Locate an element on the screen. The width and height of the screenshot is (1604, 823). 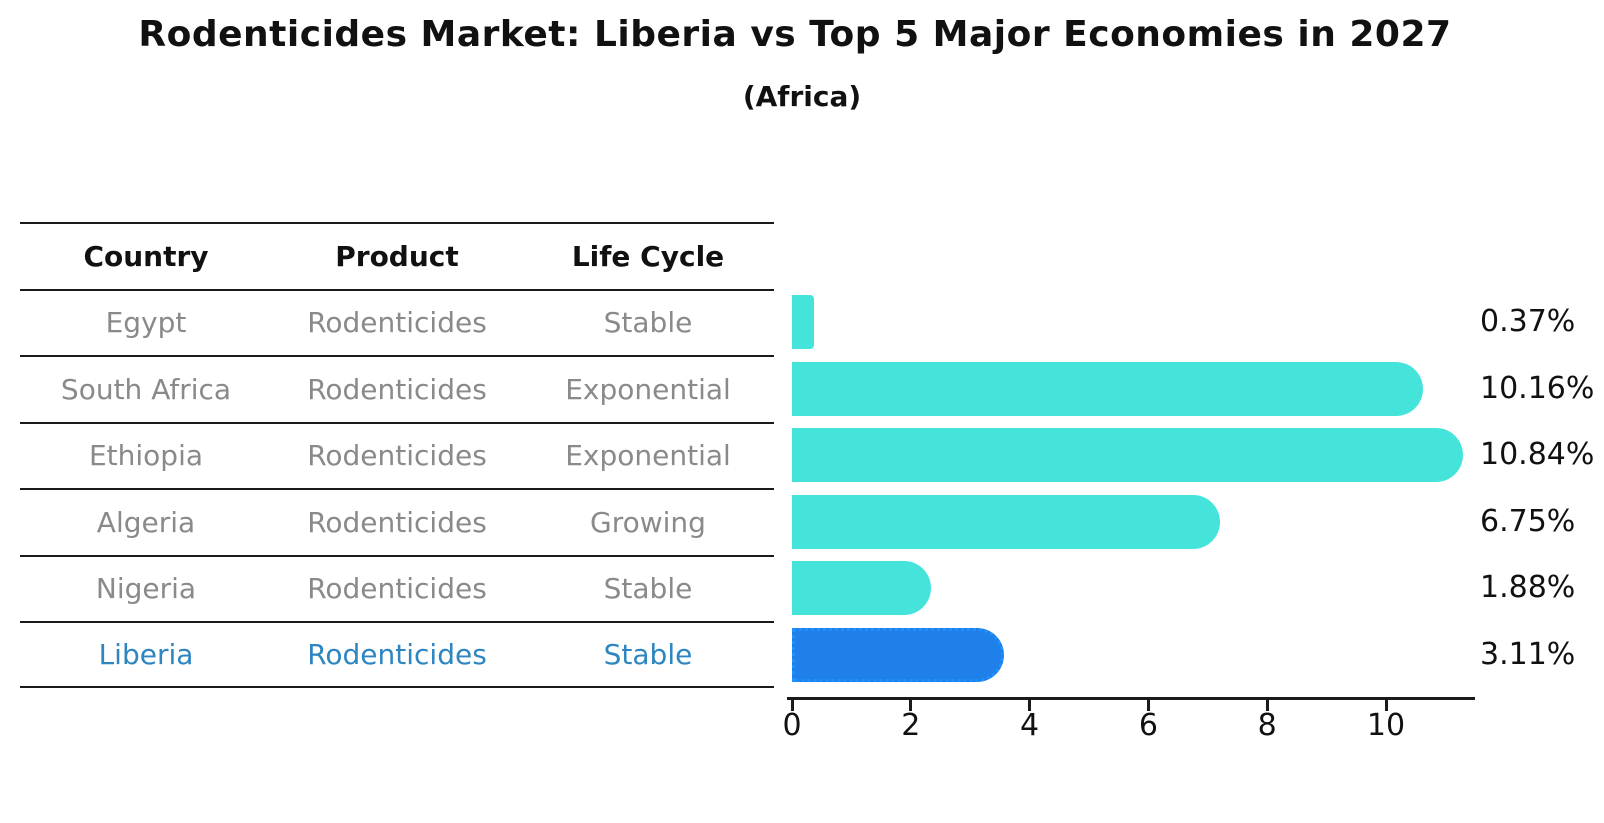
bar-south-africa is located at coordinates (1107, 388).